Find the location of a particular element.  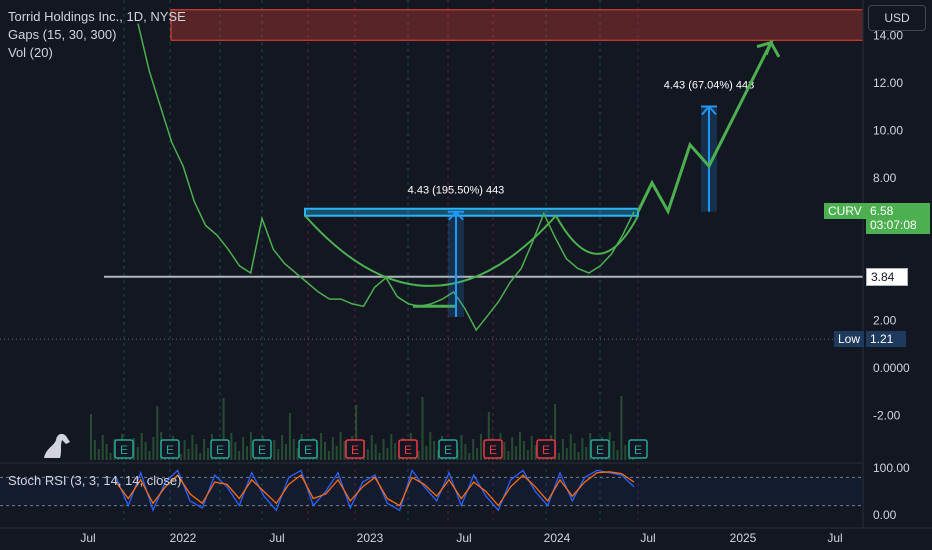

current-price-value: 6.58 is located at coordinates (882, 211).